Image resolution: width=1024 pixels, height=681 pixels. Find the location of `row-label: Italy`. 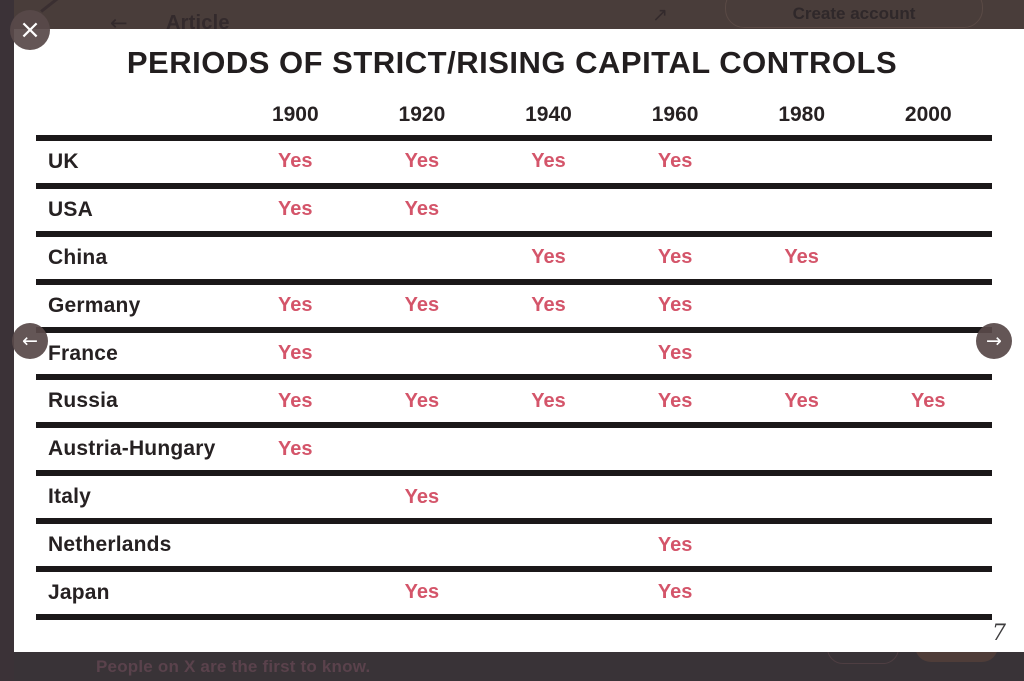

row-label: Italy is located at coordinates (70, 497).